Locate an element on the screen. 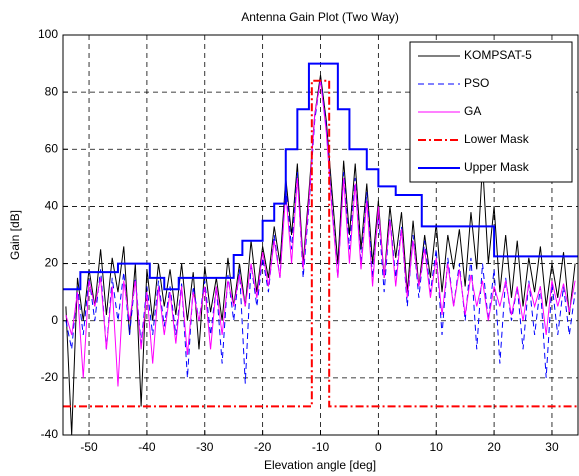 The width and height of the screenshot is (579, 476). y-tick-label: -40 is located at coordinates (50, 434).